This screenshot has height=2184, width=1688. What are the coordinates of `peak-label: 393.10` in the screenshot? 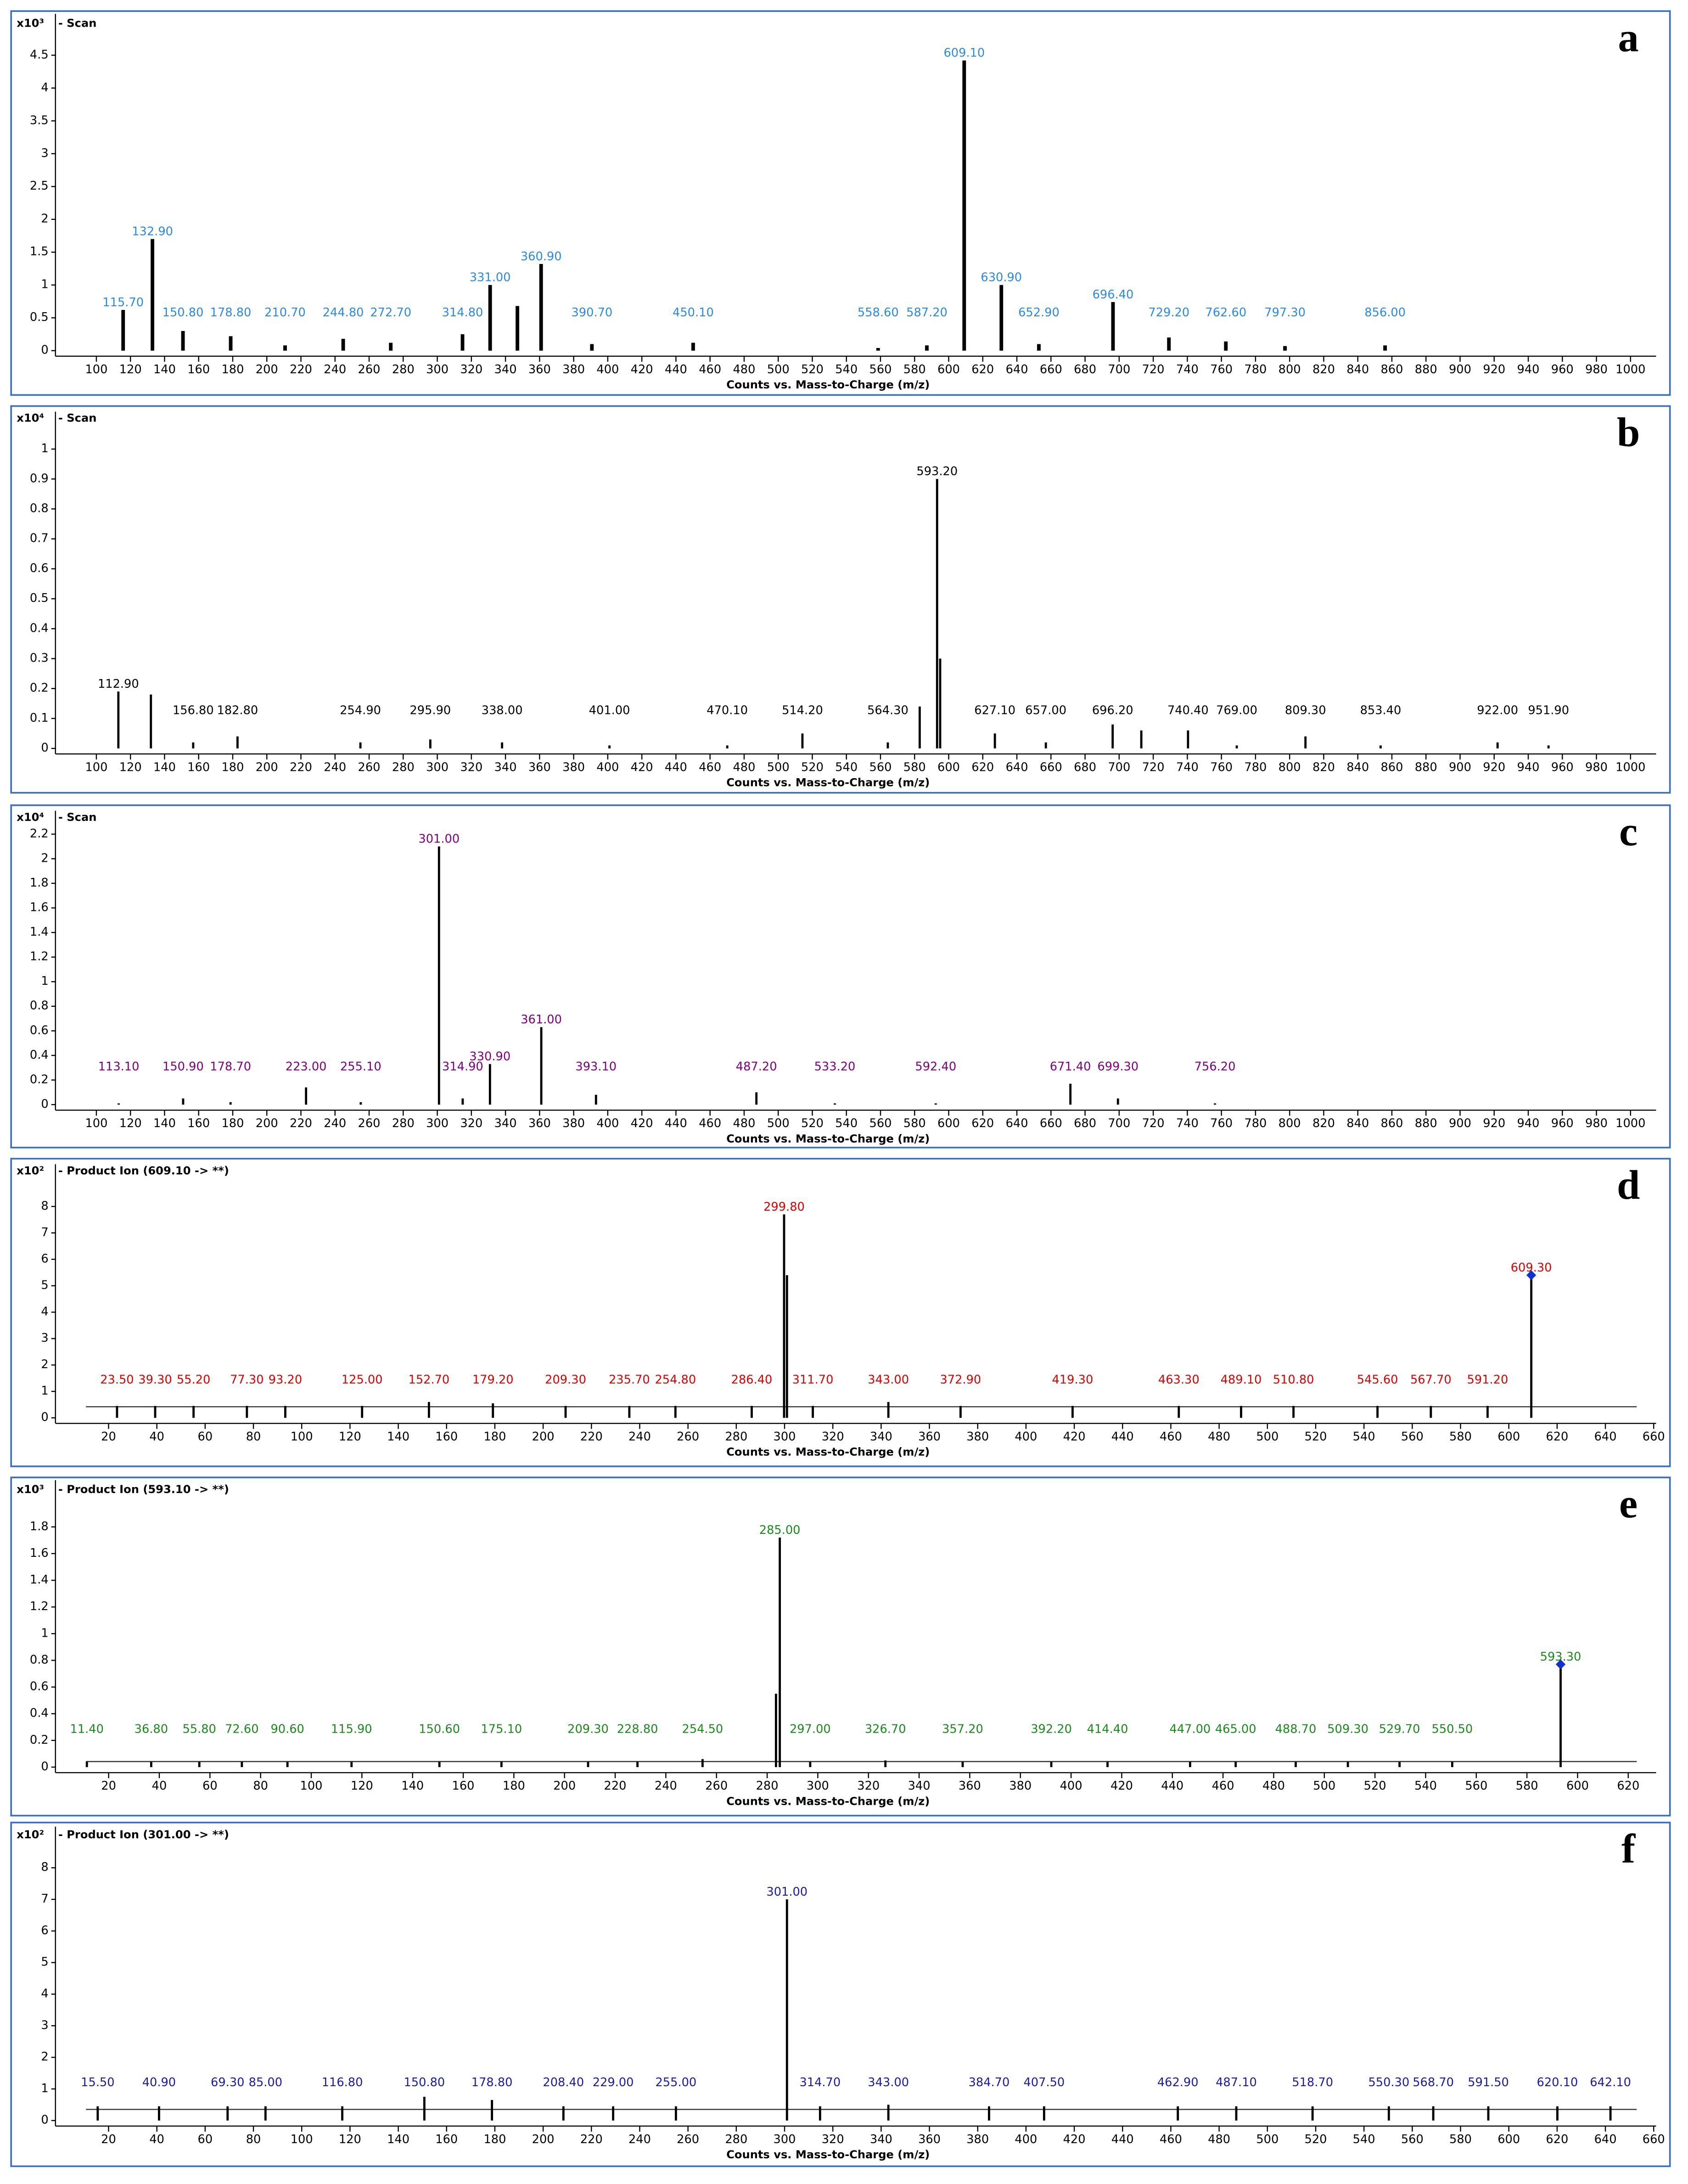 It's located at (596, 1066).